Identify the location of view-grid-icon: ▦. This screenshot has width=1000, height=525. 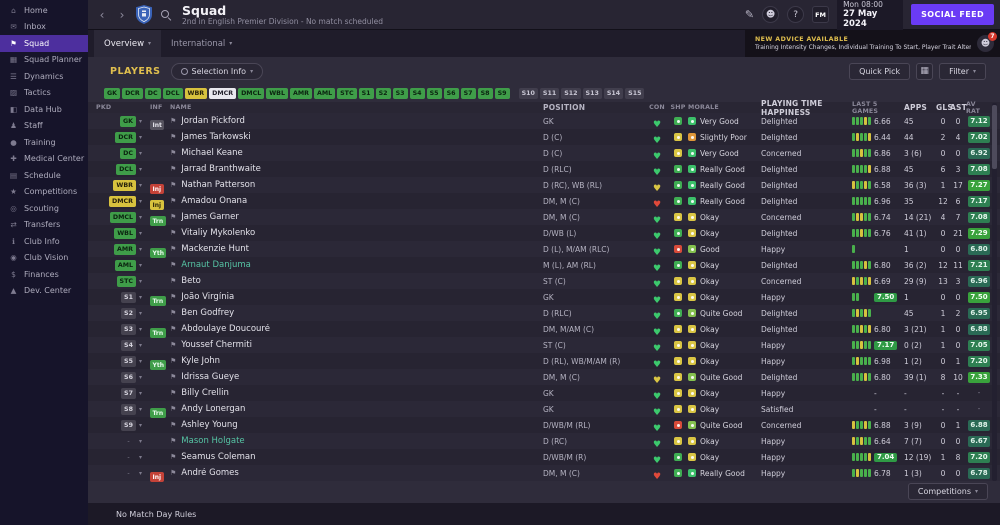
(925, 71).